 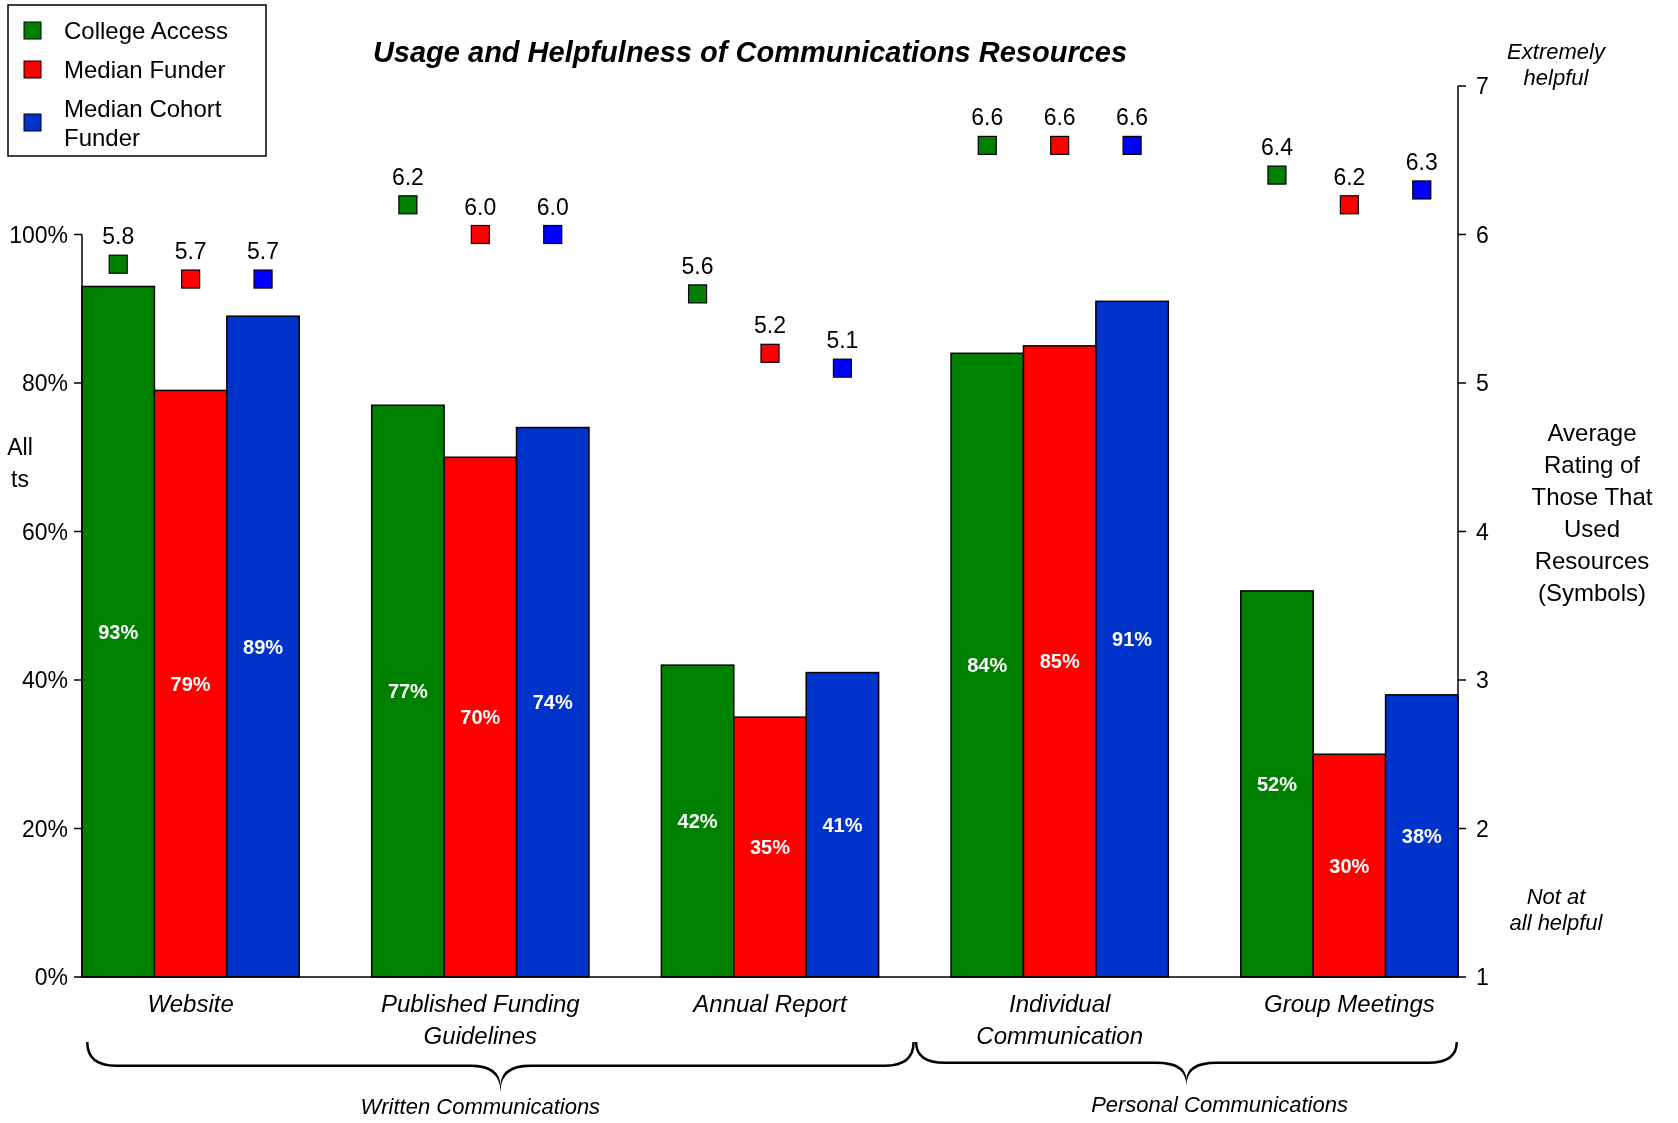 What do you see at coordinates (1482, 531) in the screenshot?
I see `y2-tick-label: 4` at bounding box center [1482, 531].